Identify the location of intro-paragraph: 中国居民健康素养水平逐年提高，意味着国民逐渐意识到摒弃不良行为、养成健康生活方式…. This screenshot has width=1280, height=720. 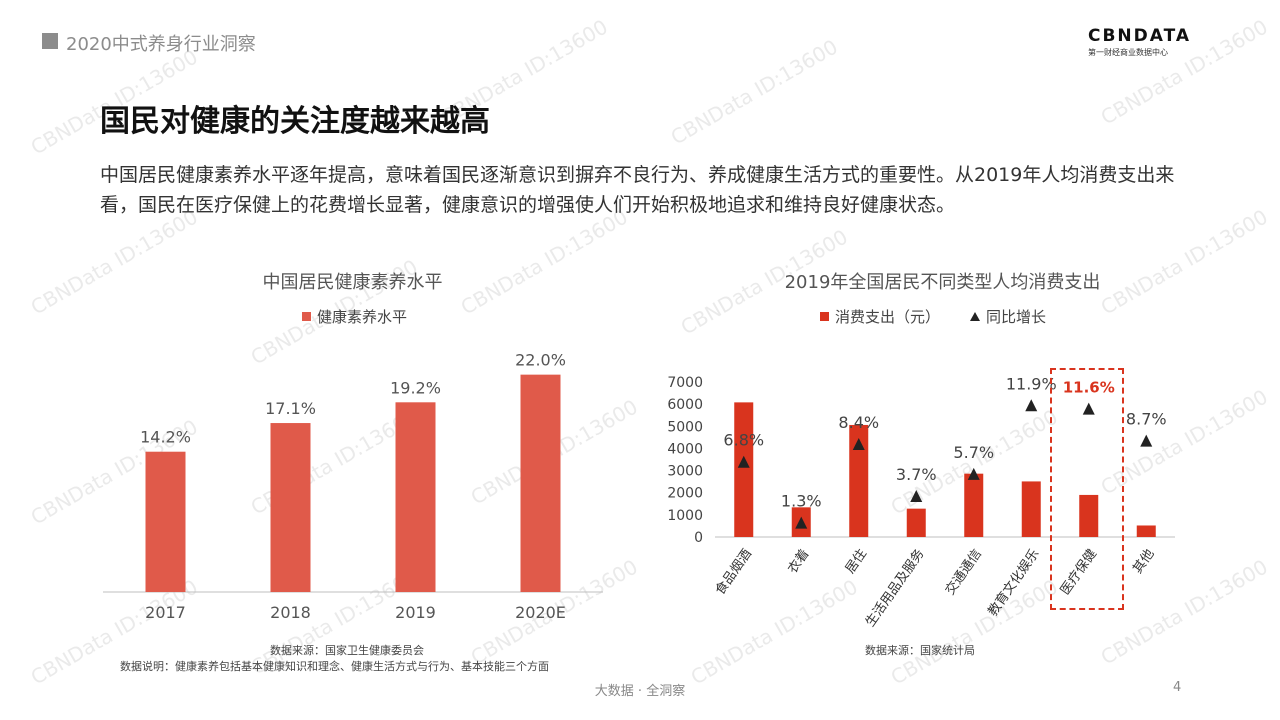
(637, 190).